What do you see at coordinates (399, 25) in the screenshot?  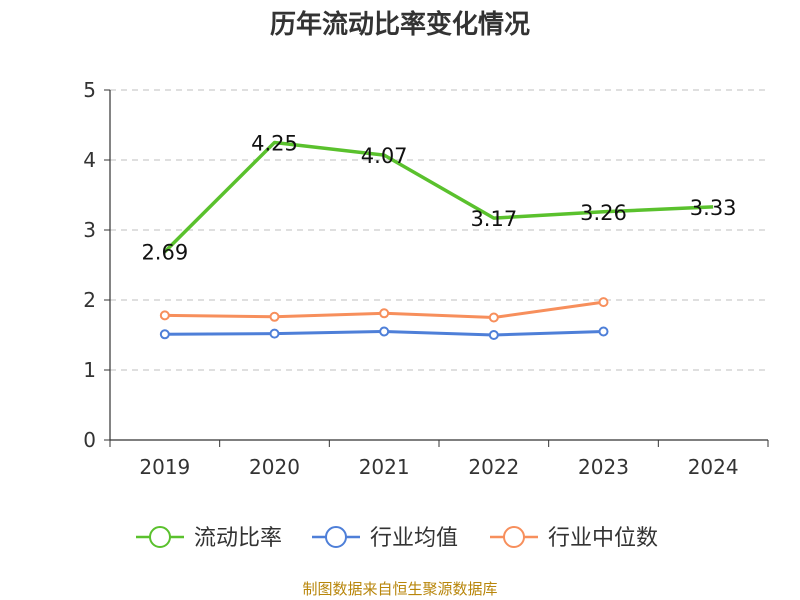 I see `chart-title: 历年流动比率变化情况` at bounding box center [399, 25].